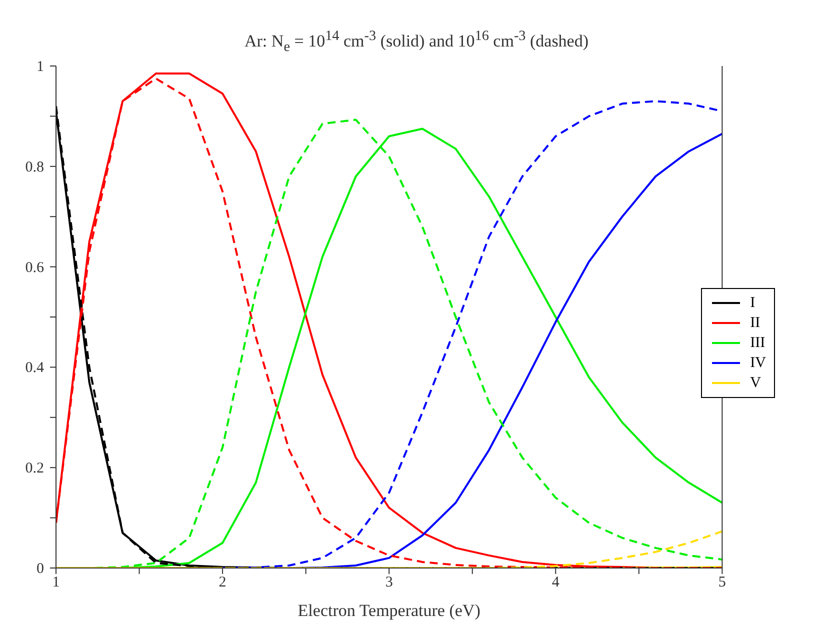 Image resolution: width=833 pixels, height=636 pixels. What do you see at coordinates (389, 582) in the screenshot?
I see `x-tick-label: 3` at bounding box center [389, 582].